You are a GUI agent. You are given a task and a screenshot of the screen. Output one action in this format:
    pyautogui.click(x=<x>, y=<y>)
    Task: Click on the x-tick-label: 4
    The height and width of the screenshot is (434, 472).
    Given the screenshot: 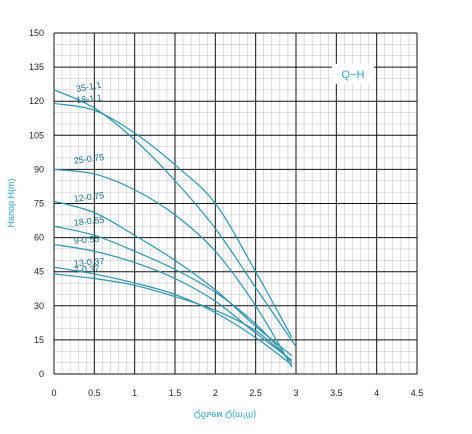 What is the action you would take?
    pyautogui.click(x=376, y=393)
    